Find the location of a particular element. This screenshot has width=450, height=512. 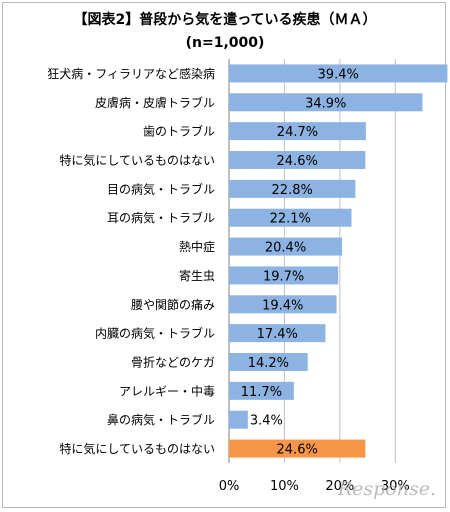

category-label: 目の病気・トラブル is located at coordinates (161, 188).